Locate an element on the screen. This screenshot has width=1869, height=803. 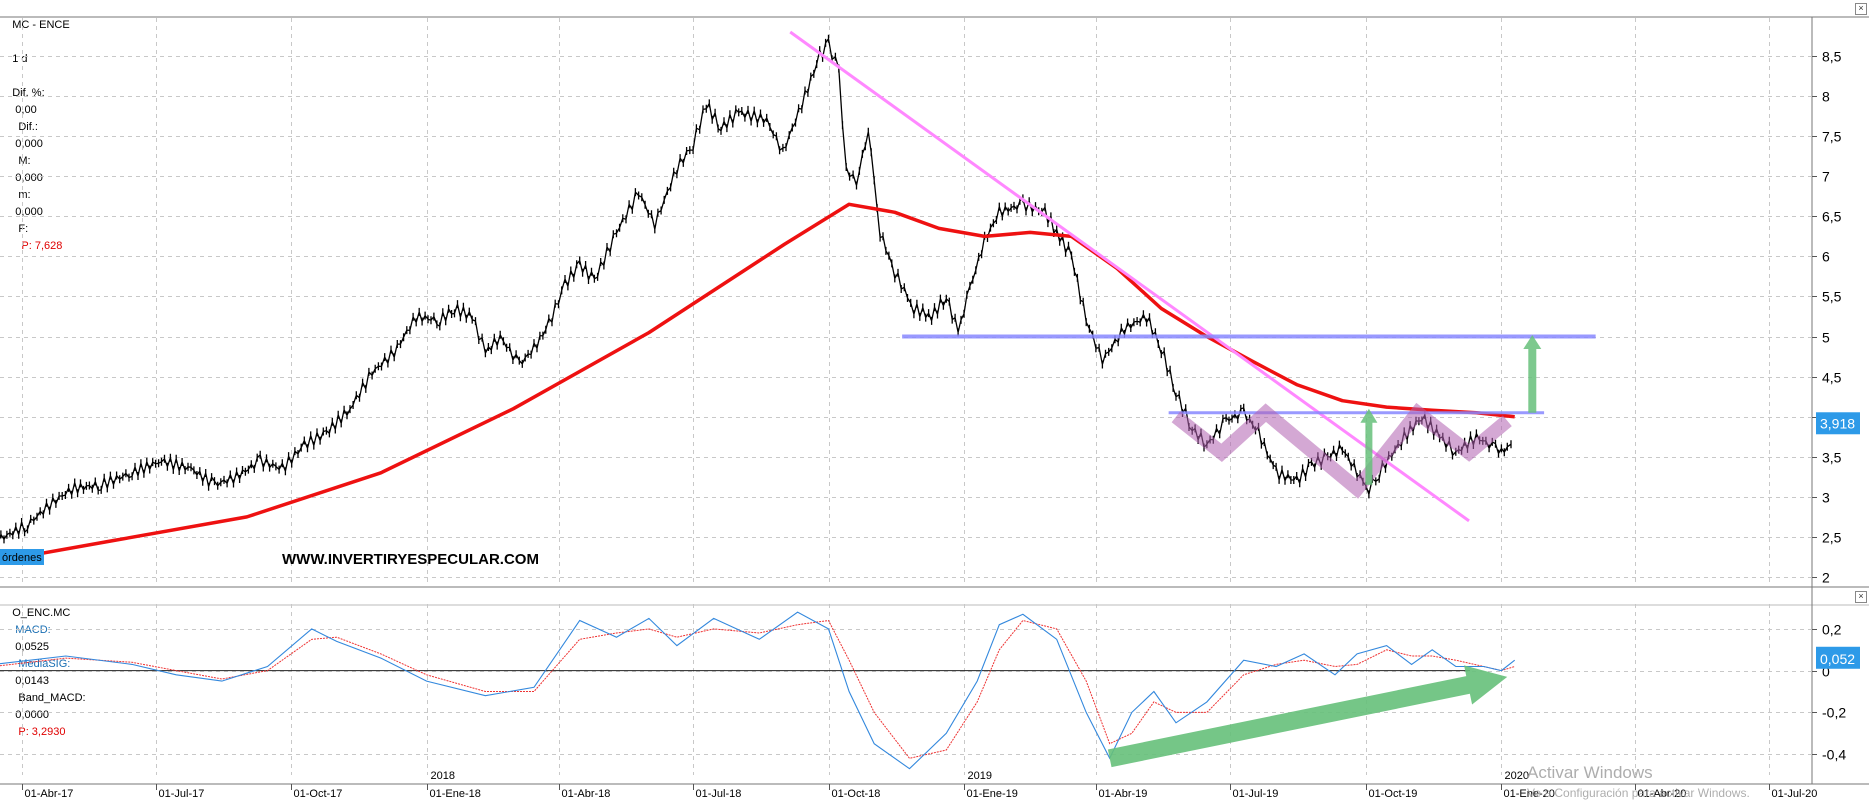
field-label: Dif.: is located at coordinates (28, 127).